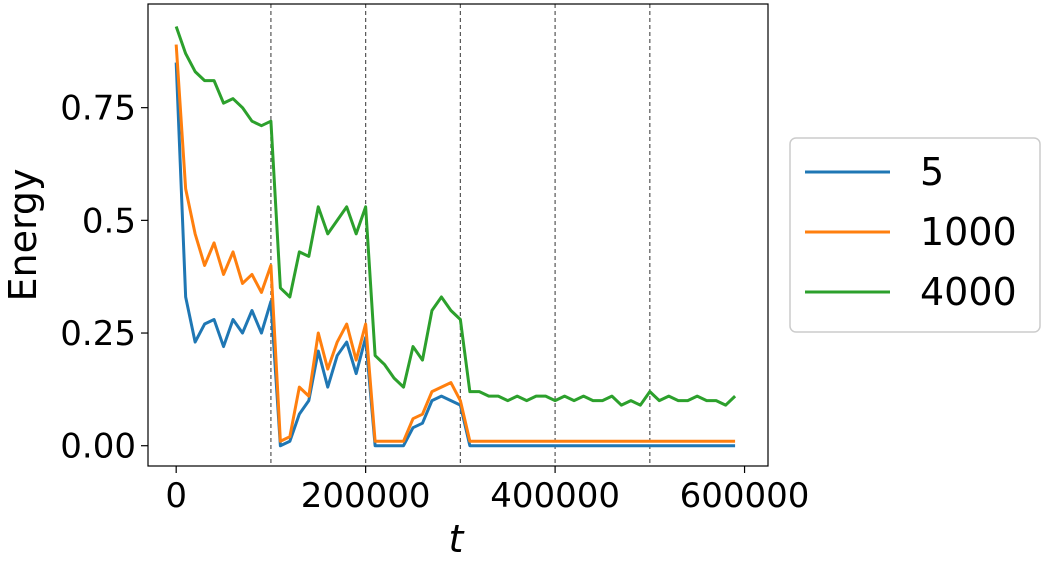 The image size is (1045, 563). What do you see at coordinates (915, 235) in the screenshot?
I see `legend-box` at bounding box center [915, 235].